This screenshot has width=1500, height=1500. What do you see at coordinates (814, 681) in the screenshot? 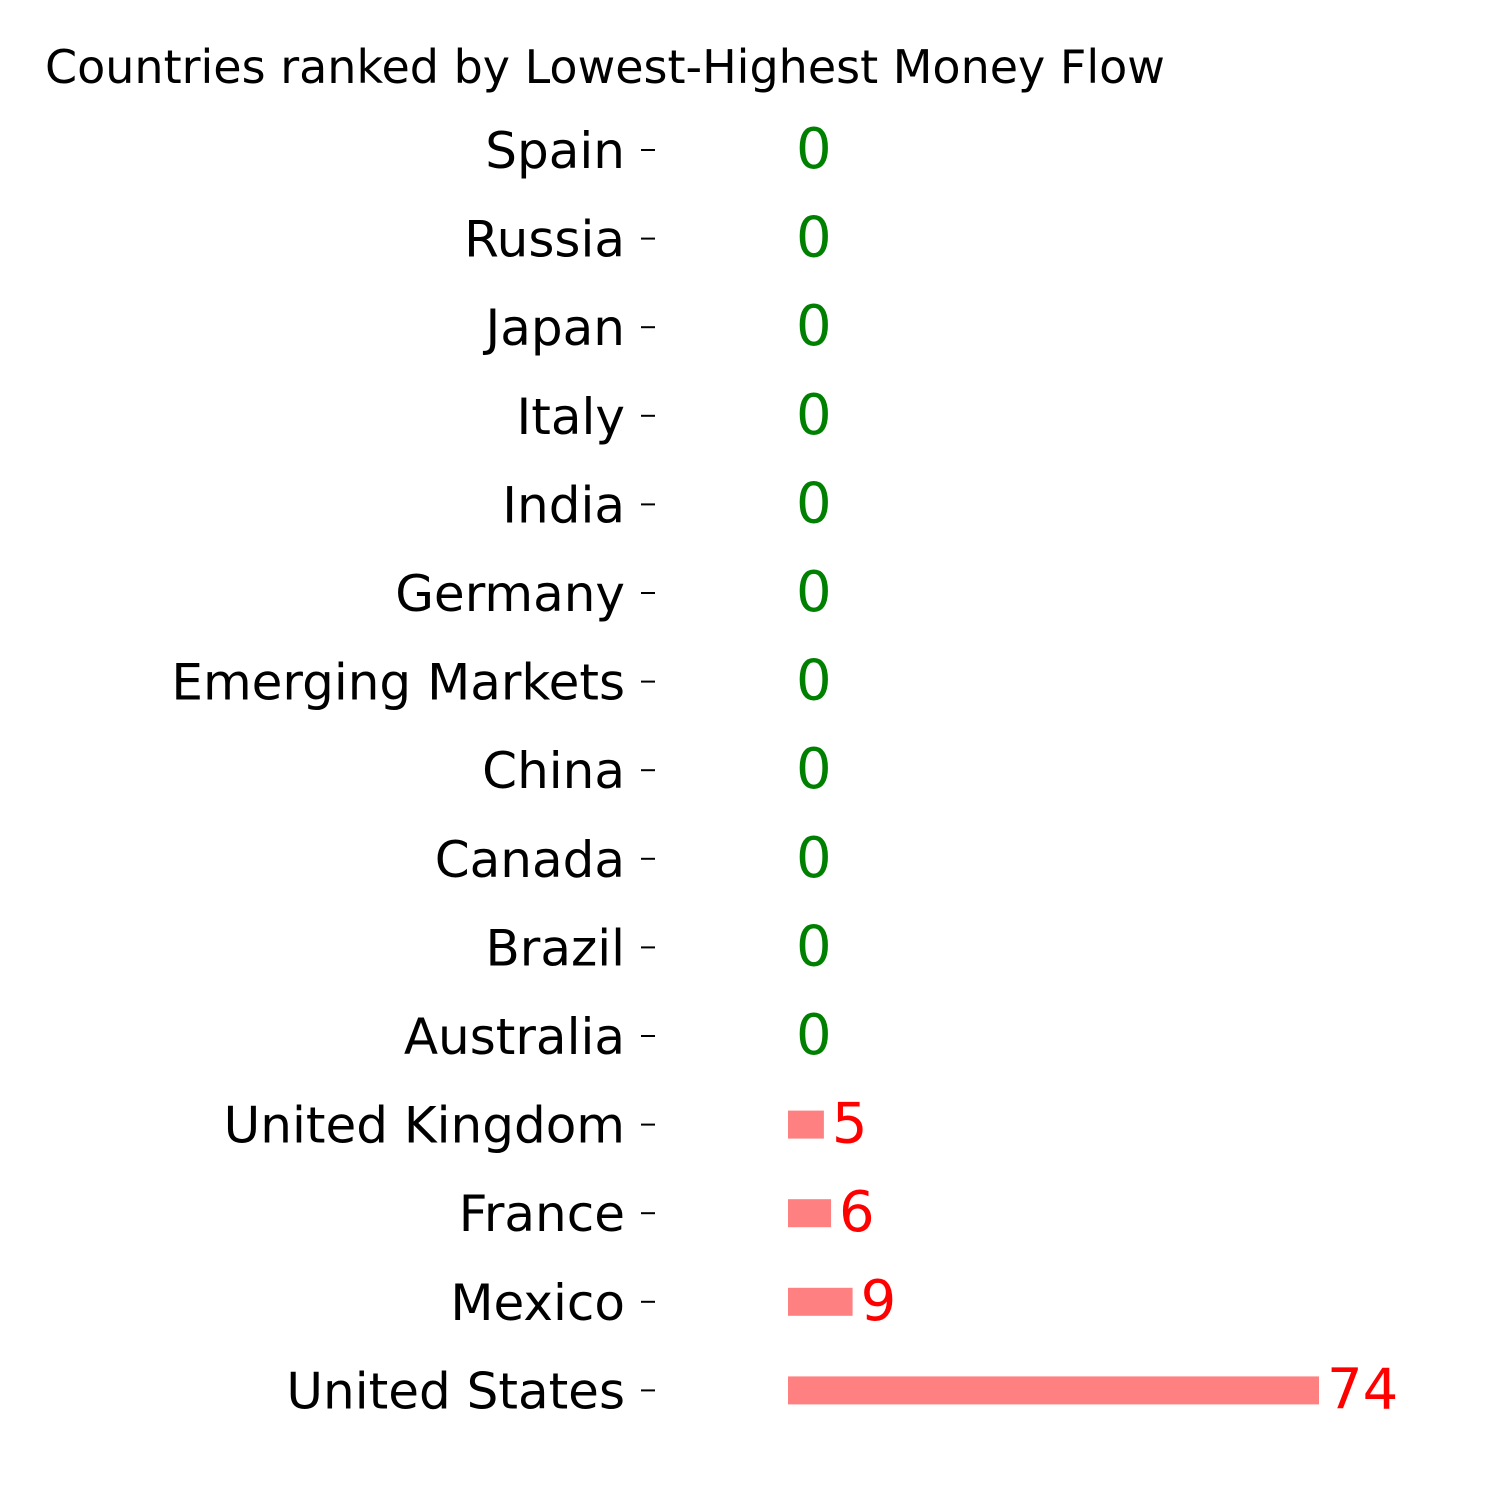
I see `value-label-emerging-markets: 0` at bounding box center [814, 681].